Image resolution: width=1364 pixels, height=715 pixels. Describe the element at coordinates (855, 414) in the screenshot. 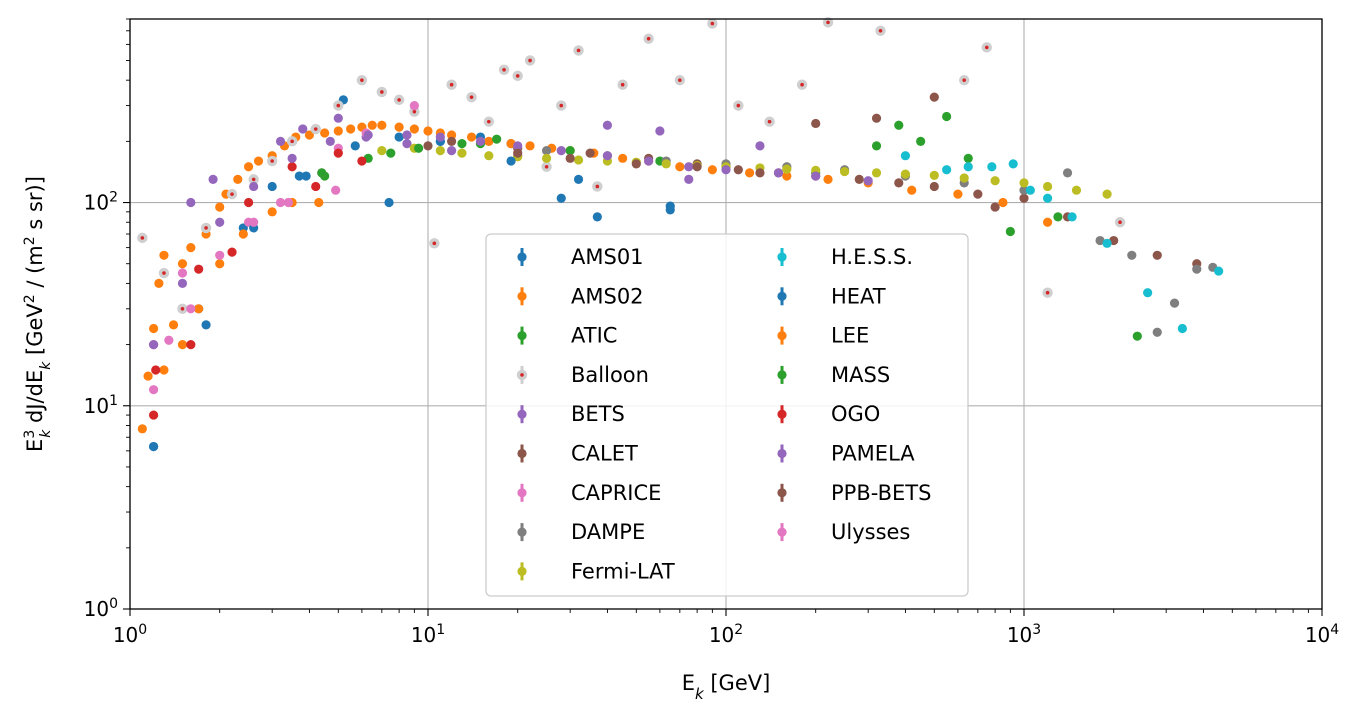

I see `legend-label: OGO` at that location.